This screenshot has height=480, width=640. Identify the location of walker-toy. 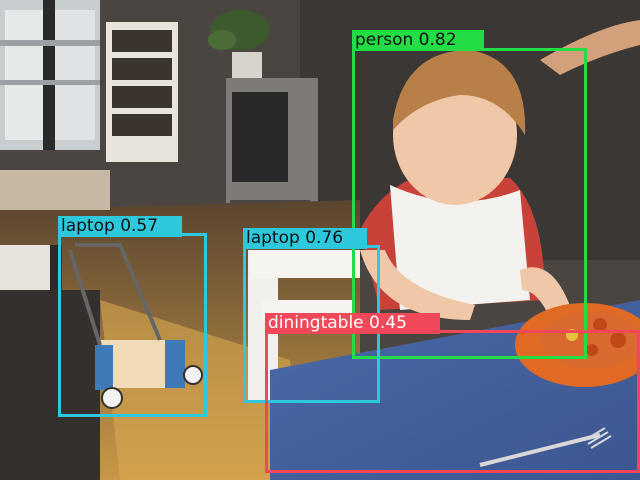
(135, 326).